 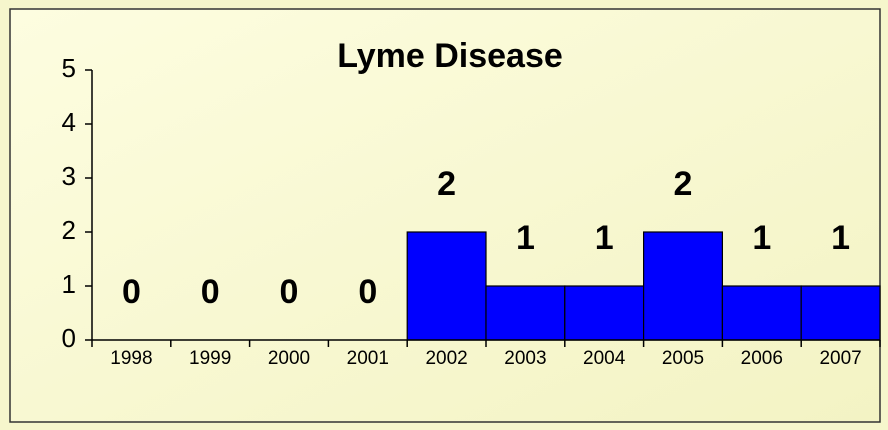 What do you see at coordinates (289, 358) in the screenshot?
I see `x-tick-label: 2000` at bounding box center [289, 358].